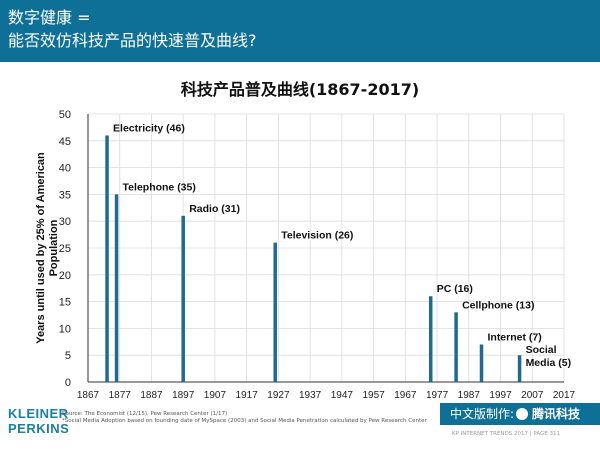 This screenshot has width=600, height=450. What do you see at coordinates (482, 414) in the screenshot?
I see `badge-text: 中文版制作:` at bounding box center [482, 414].